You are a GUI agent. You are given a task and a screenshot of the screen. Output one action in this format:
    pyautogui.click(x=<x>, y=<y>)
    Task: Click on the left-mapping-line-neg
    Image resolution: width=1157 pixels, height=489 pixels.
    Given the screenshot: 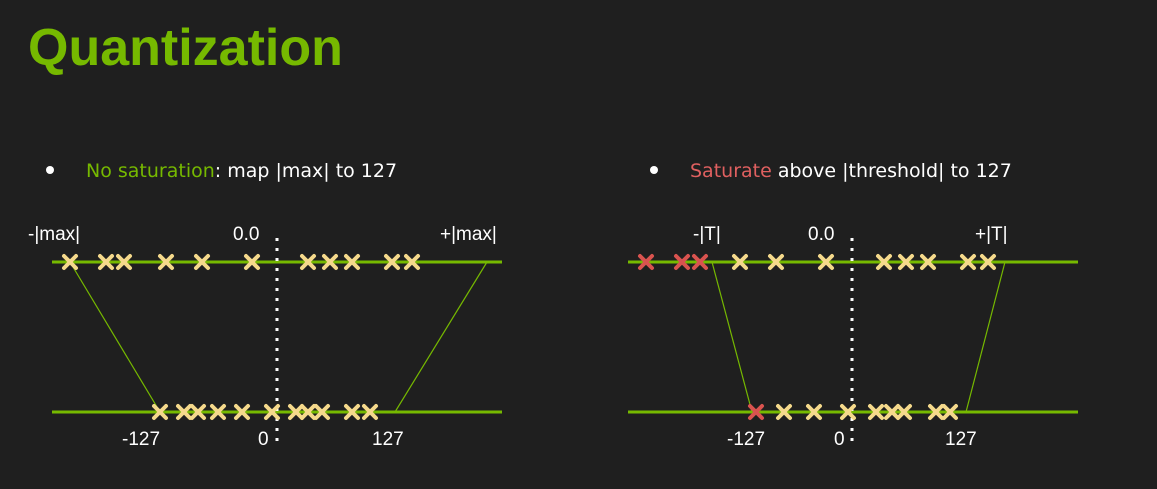 What is the action you would take?
    pyautogui.click(x=115, y=337)
    